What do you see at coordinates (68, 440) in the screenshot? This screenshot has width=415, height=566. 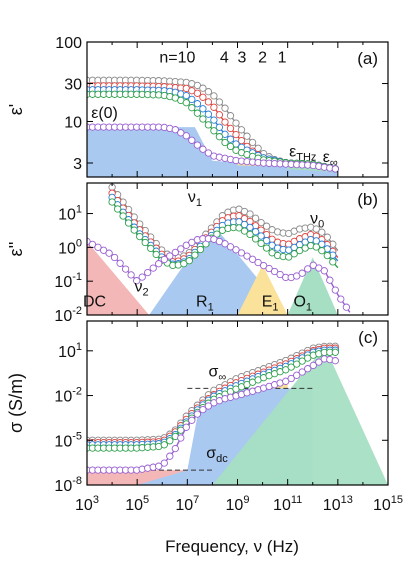 I see `y-tick-label: 10⁻⁵` at bounding box center [68, 440].